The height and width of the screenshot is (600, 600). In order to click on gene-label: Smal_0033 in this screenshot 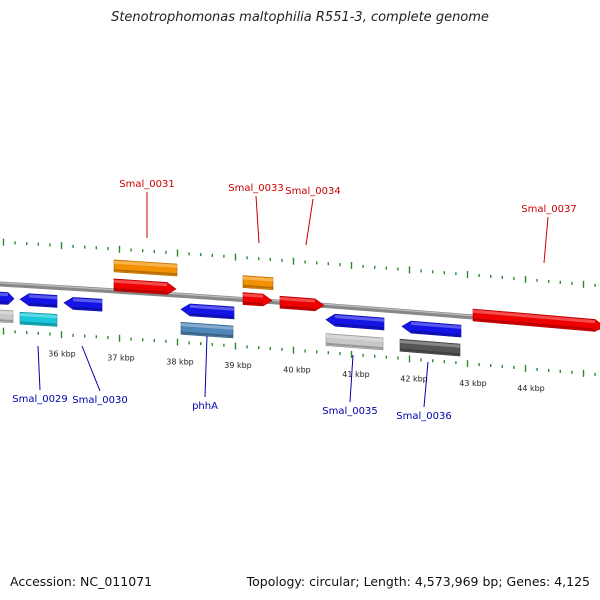, I will do `click(255, 188)`.